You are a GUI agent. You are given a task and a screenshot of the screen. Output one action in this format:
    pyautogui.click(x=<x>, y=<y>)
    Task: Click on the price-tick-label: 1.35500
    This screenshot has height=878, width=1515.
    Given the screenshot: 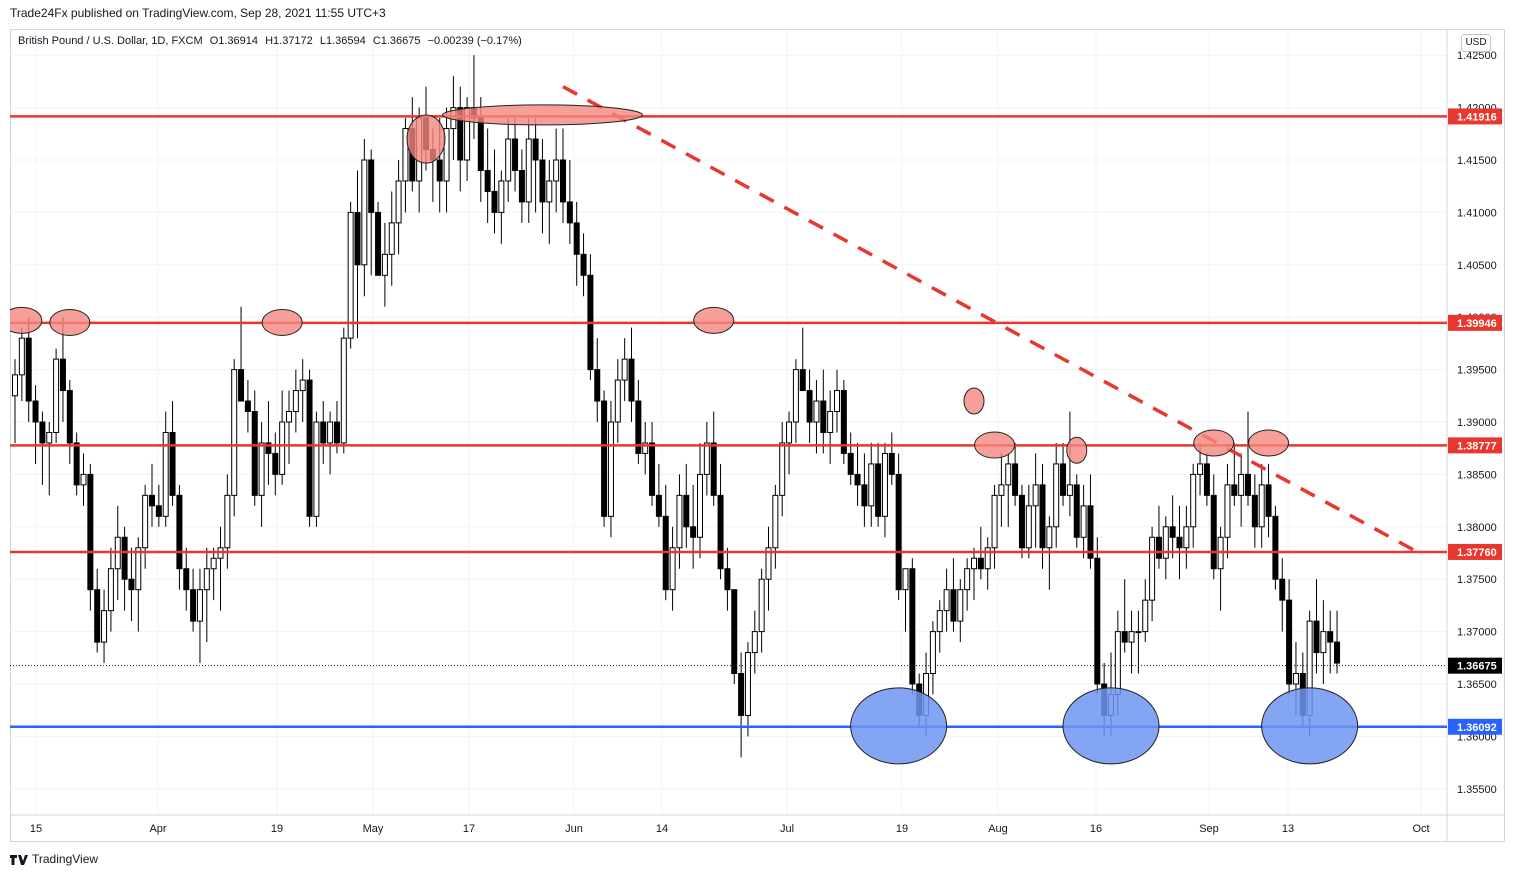 What is the action you would take?
    pyautogui.click(x=1477, y=790)
    